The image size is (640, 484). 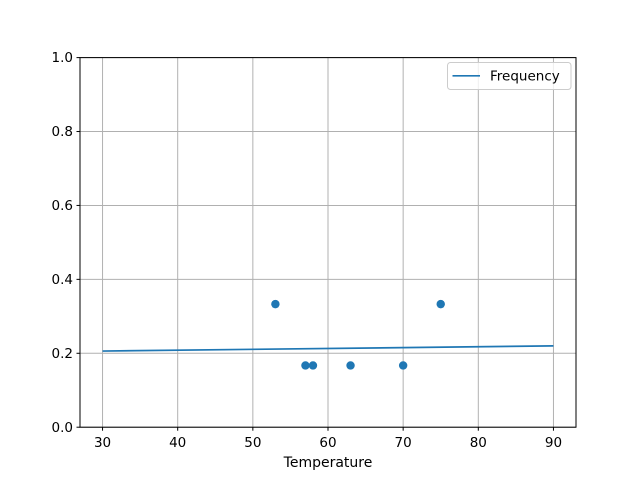 What do you see at coordinates (177, 443) in the screenshot?
I see `x-tick-label: 40` at bounding box center [177, 443].